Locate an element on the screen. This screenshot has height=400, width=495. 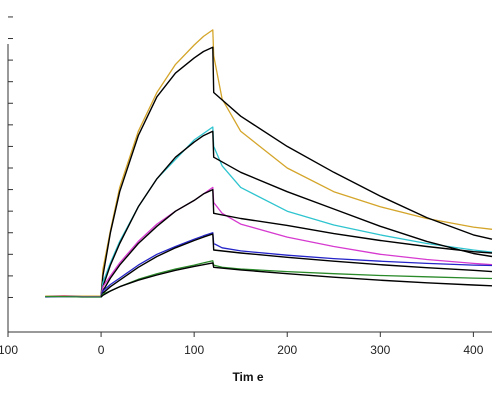
x-tick-label-1: 0 is located at coordinates (101, 350).